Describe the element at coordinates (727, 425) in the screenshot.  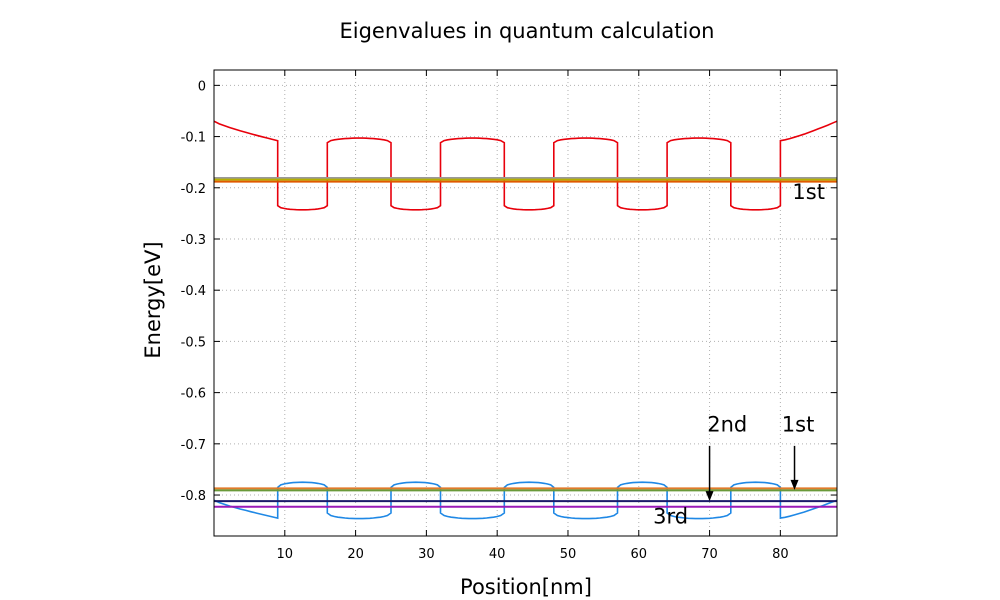
I see `annotation-label: 2nd` at that location.